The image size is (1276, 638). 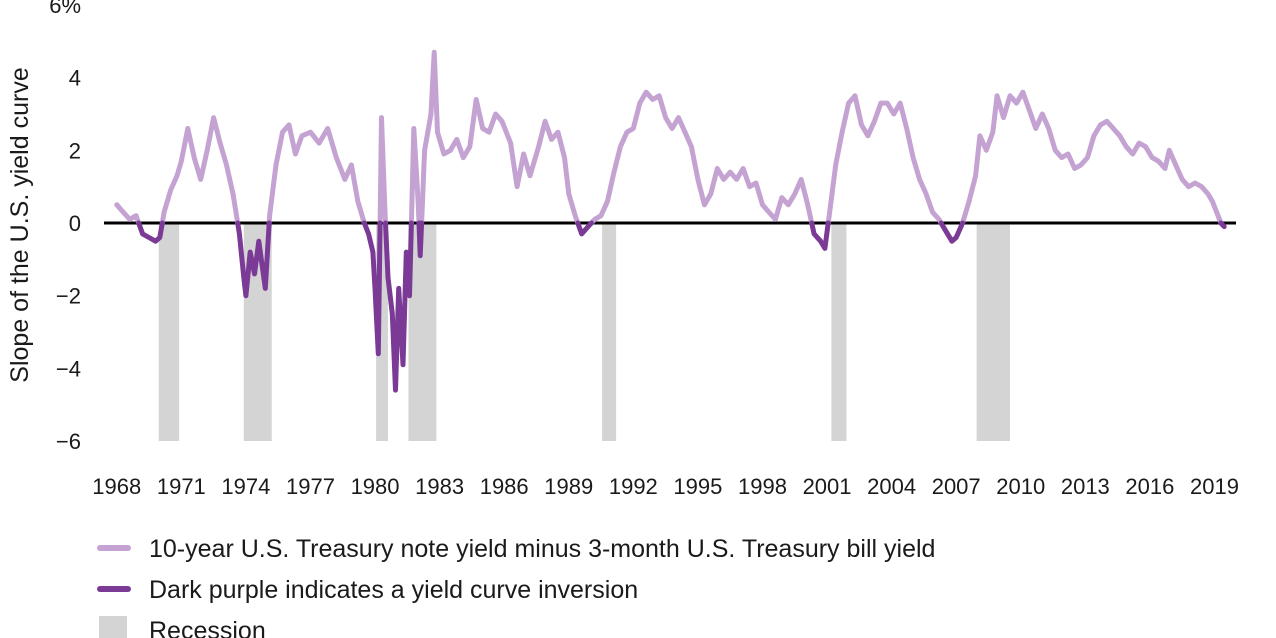 I want to click on x-tick-label: 1992, so click(x=633, y=486).